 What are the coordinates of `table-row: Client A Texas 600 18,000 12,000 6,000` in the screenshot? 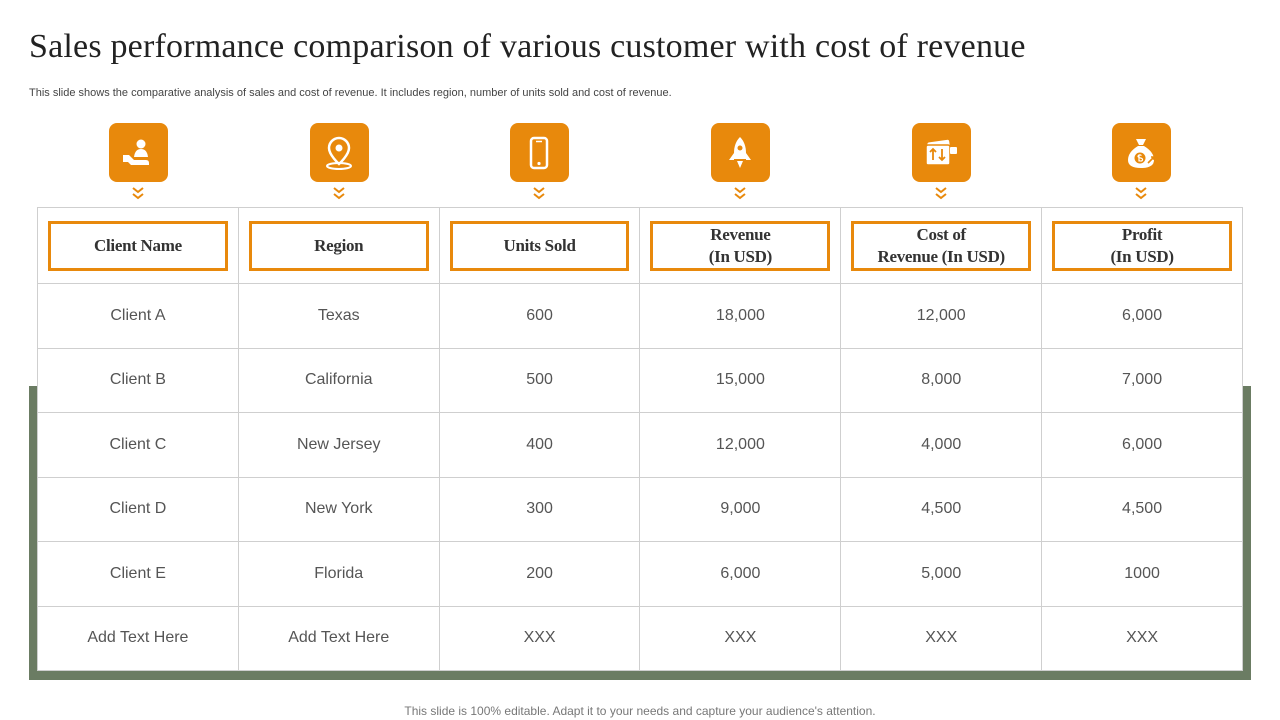 It's located at (640, 316).